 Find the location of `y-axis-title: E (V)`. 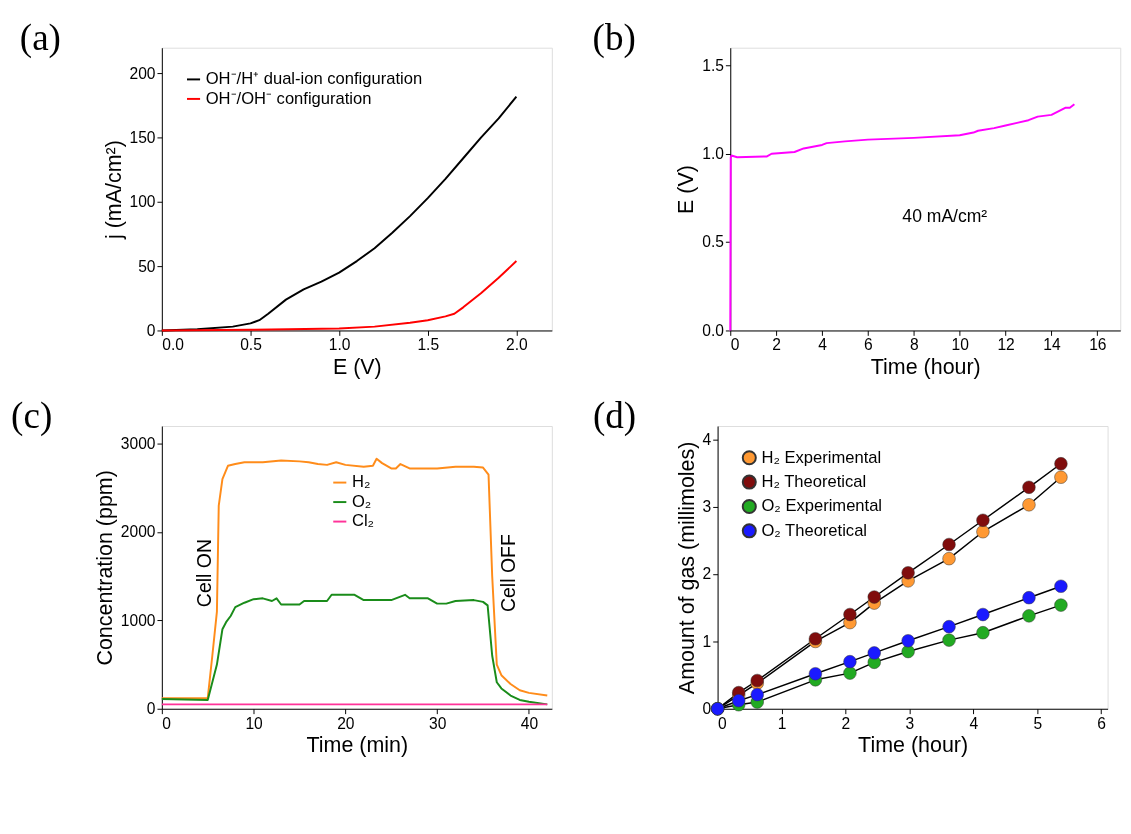

y-axis-title: E (V) is located at coordinates (686, 190).